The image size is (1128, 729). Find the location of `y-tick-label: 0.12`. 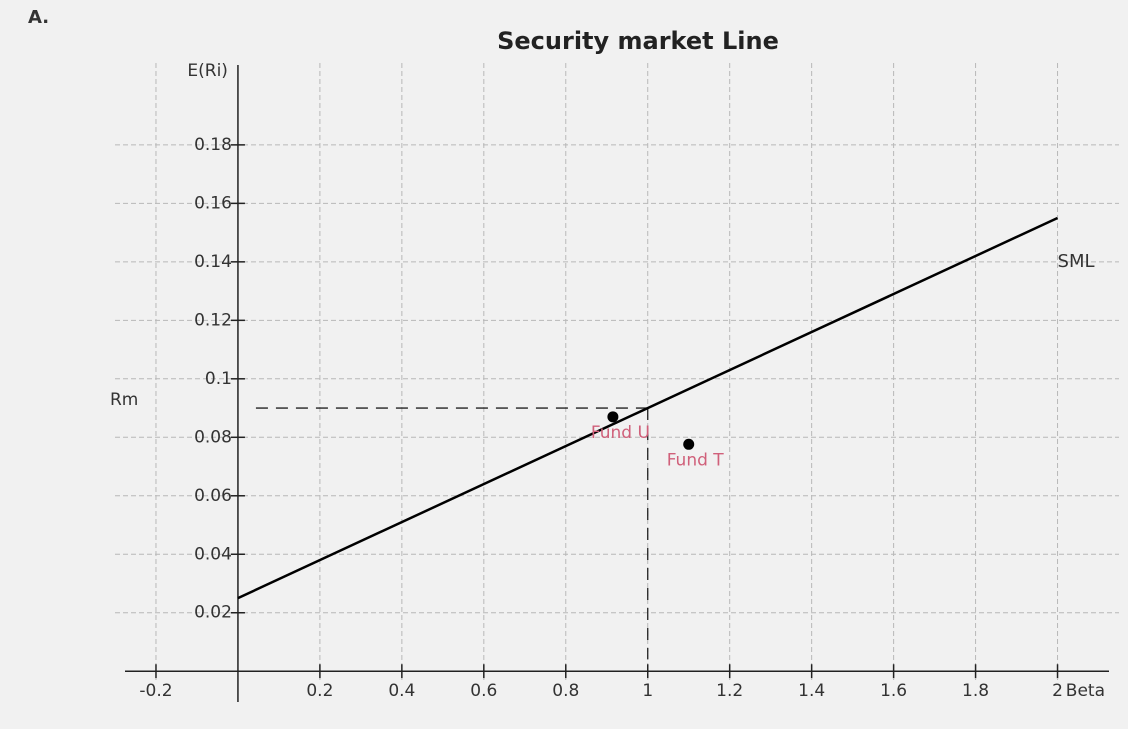

y-tick-label: 0.12 is located at coordinates (213, 320).